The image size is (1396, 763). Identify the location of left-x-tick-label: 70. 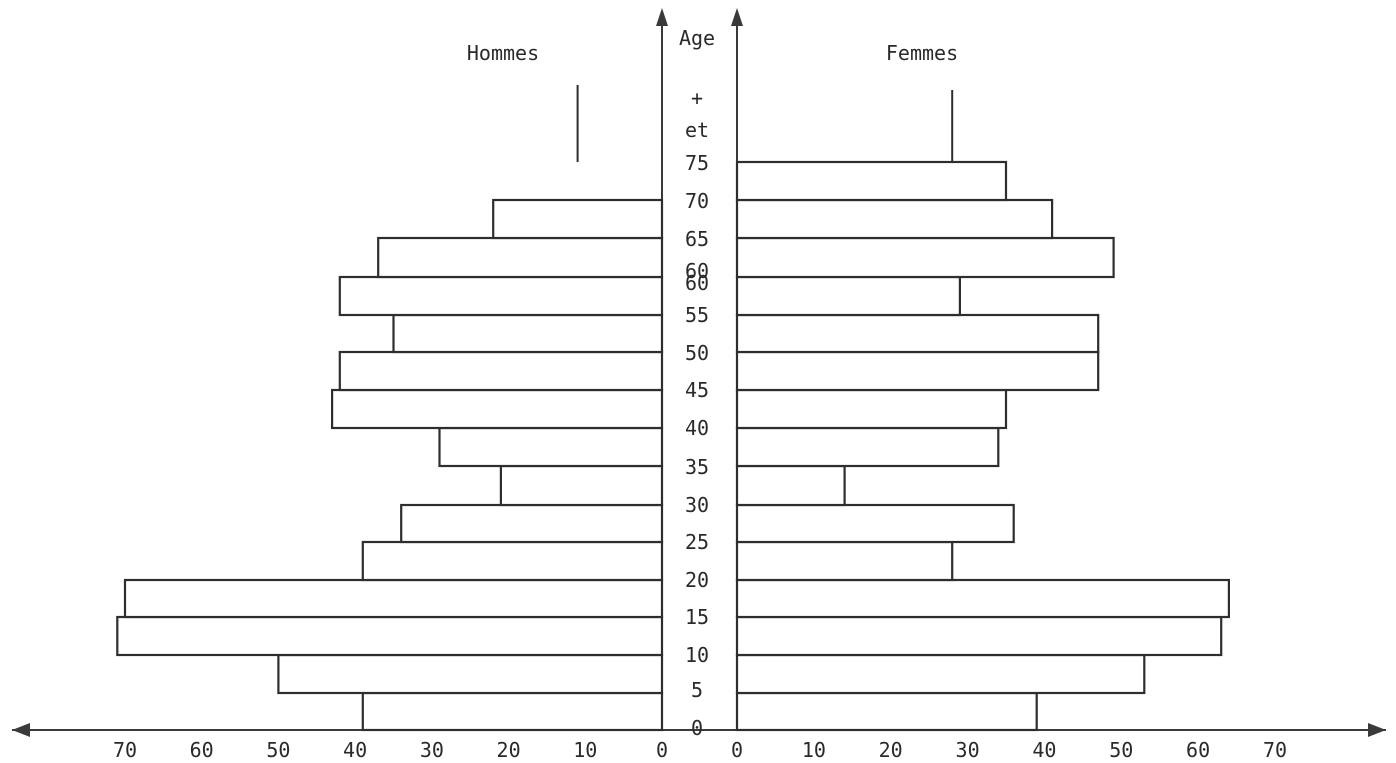
(125, 750).